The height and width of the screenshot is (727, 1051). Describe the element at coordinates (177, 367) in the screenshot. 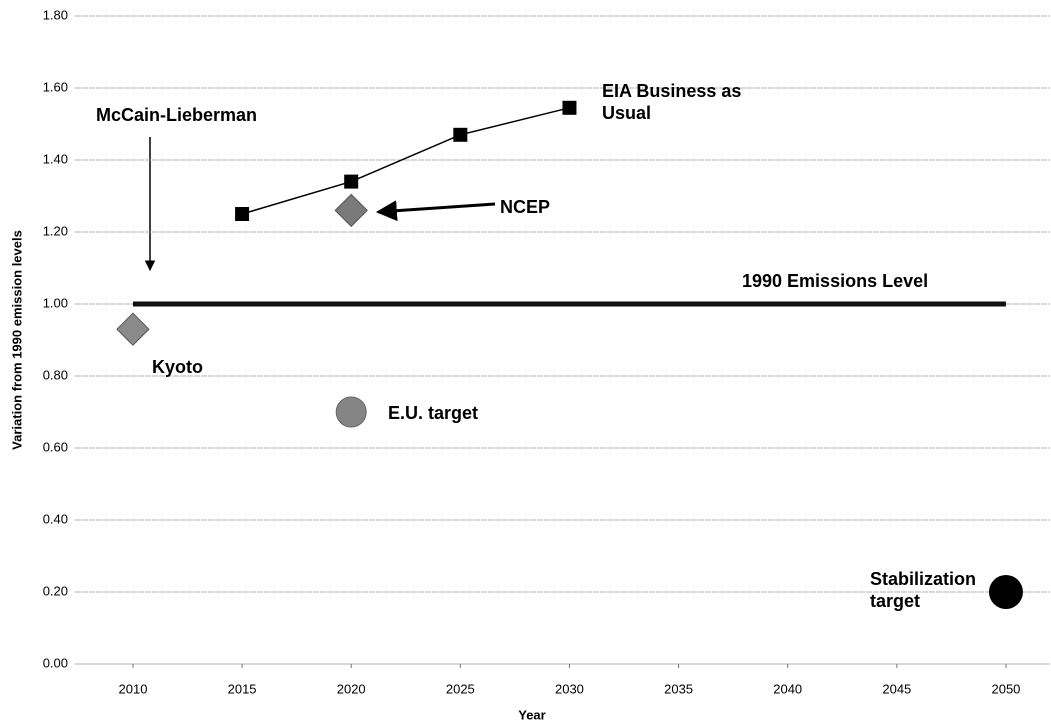

I see `series-label: Kyoto` at that location.